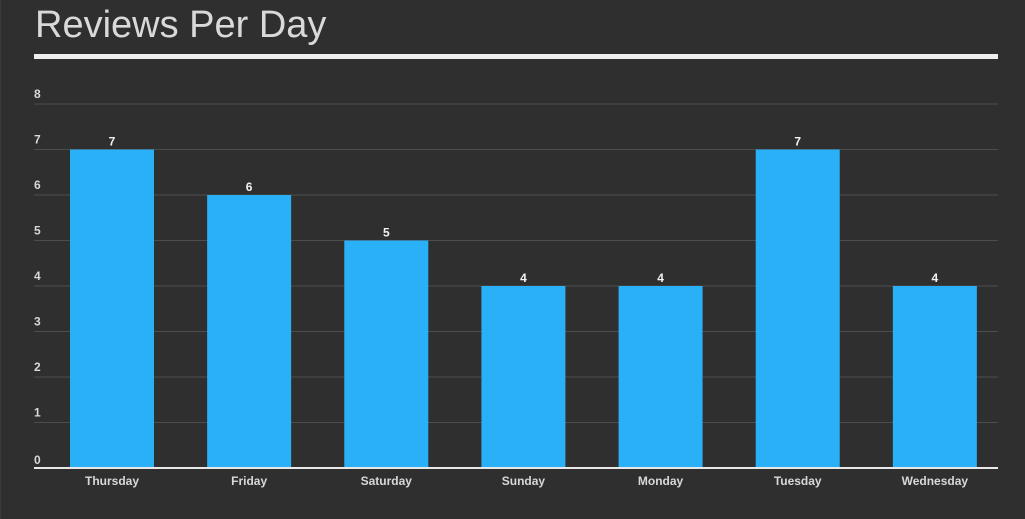  What do you see at coordinates (37, 140) in the screenshot?
I see `y-tick-label: 7` at bounding box center [37, 140].